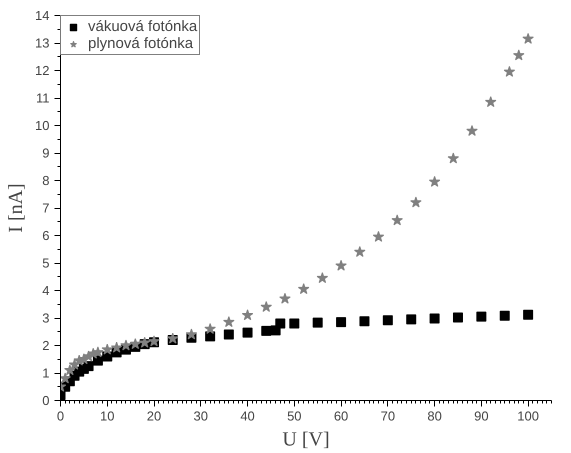  What do you see at coordinates (107, 416) in the screenshot?
I see `x-tick-label: 10` at bounding box center [107, 416].